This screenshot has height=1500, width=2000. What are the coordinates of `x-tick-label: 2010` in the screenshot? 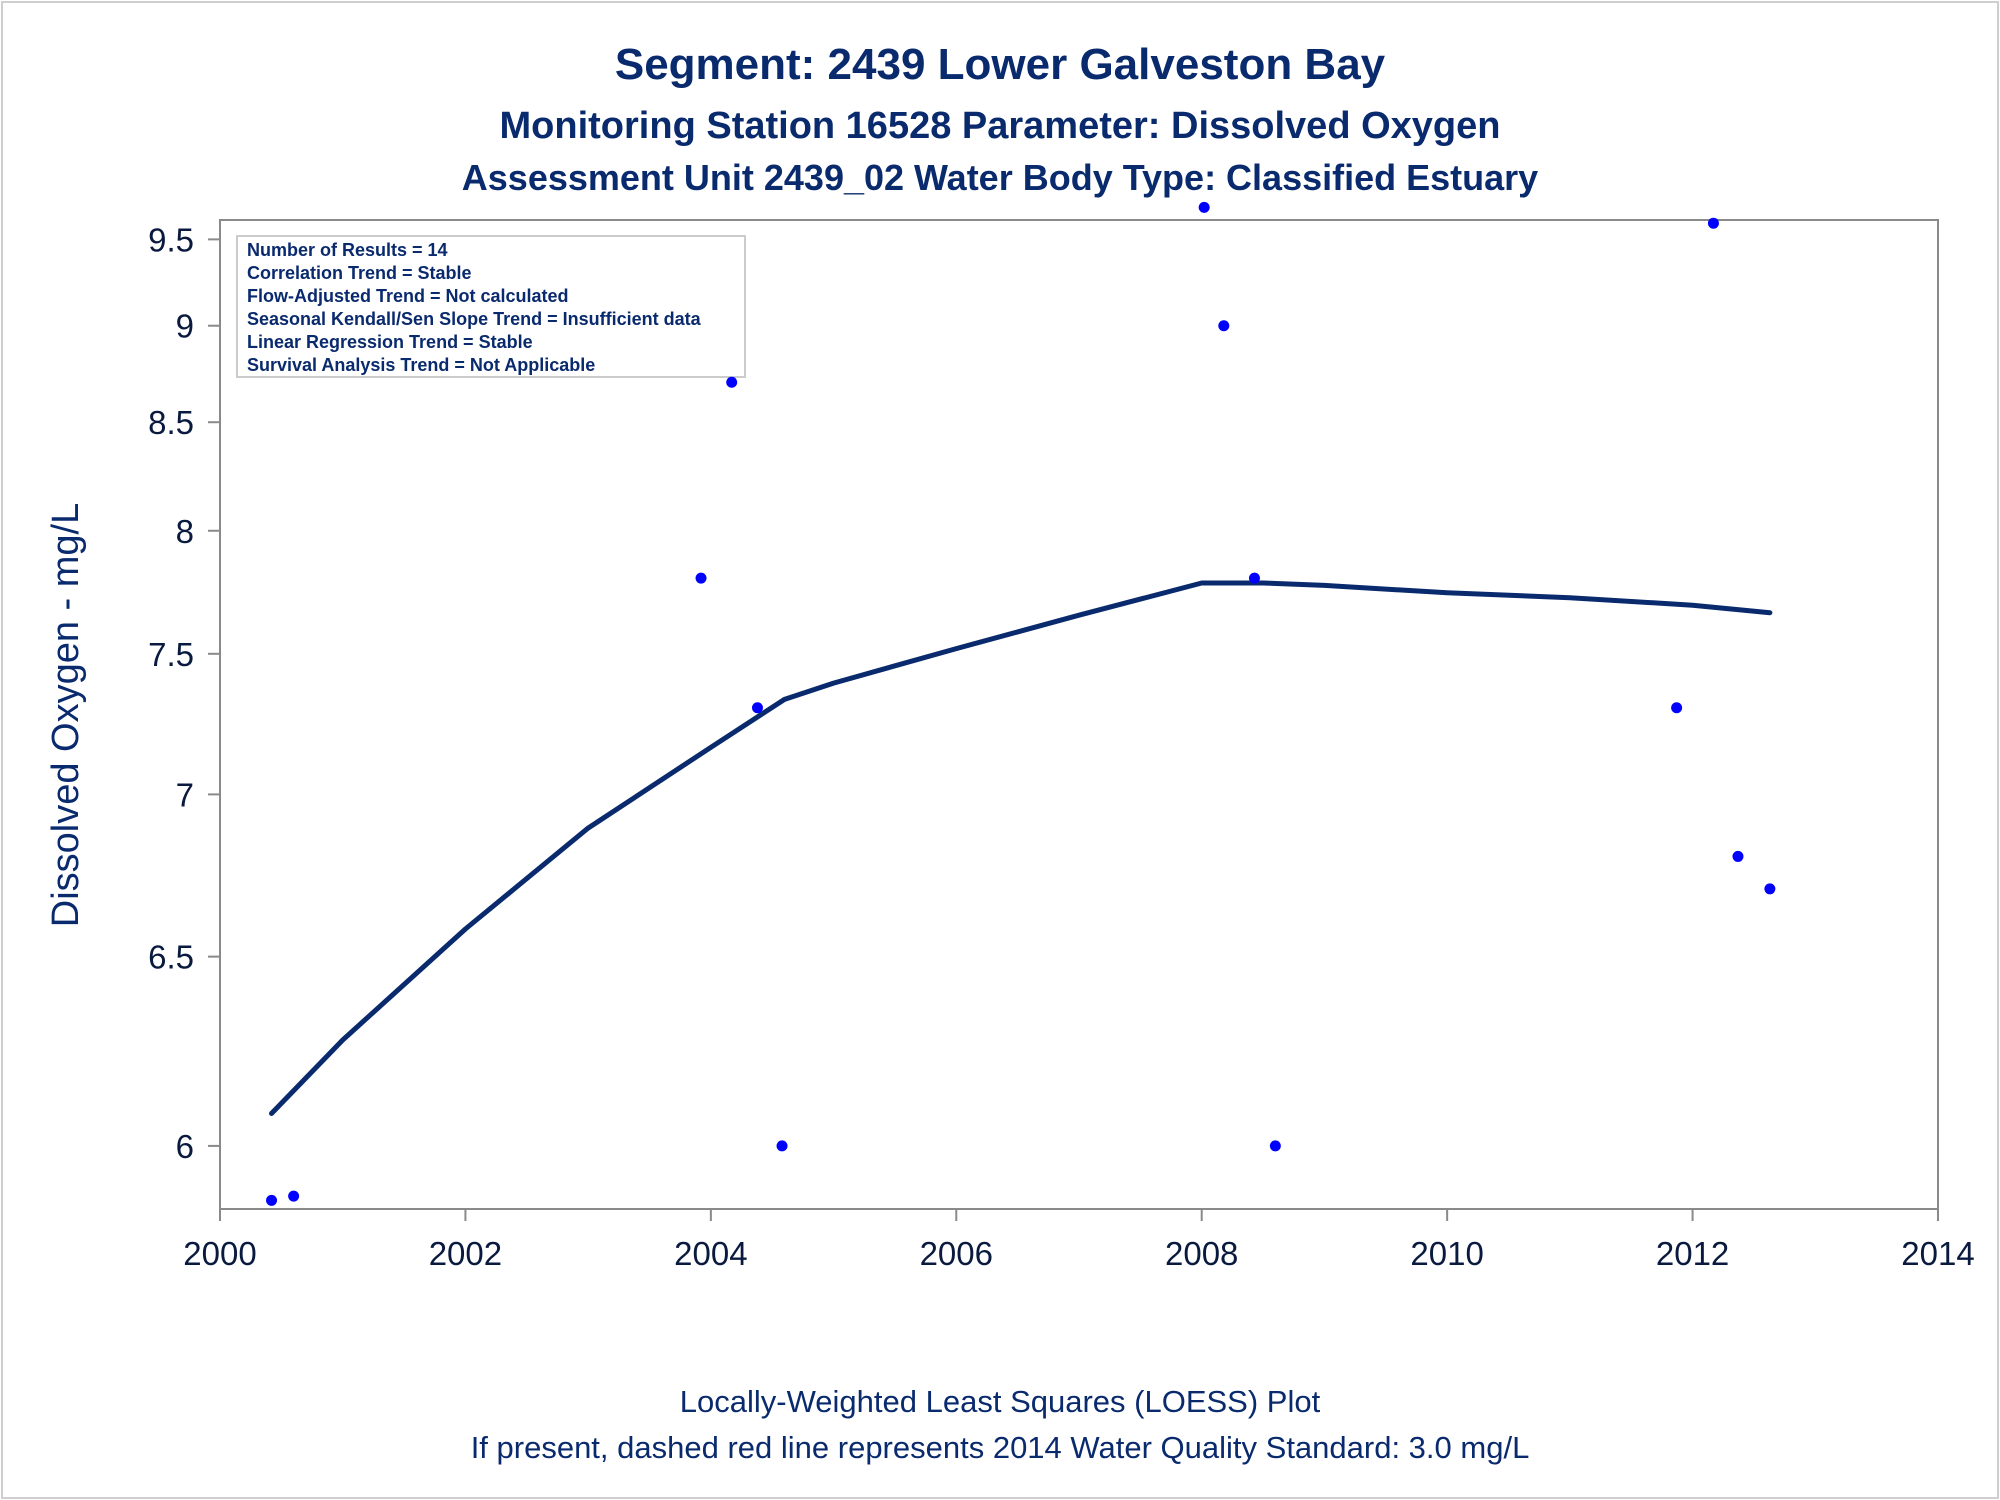 It's located at (1446, 1253).